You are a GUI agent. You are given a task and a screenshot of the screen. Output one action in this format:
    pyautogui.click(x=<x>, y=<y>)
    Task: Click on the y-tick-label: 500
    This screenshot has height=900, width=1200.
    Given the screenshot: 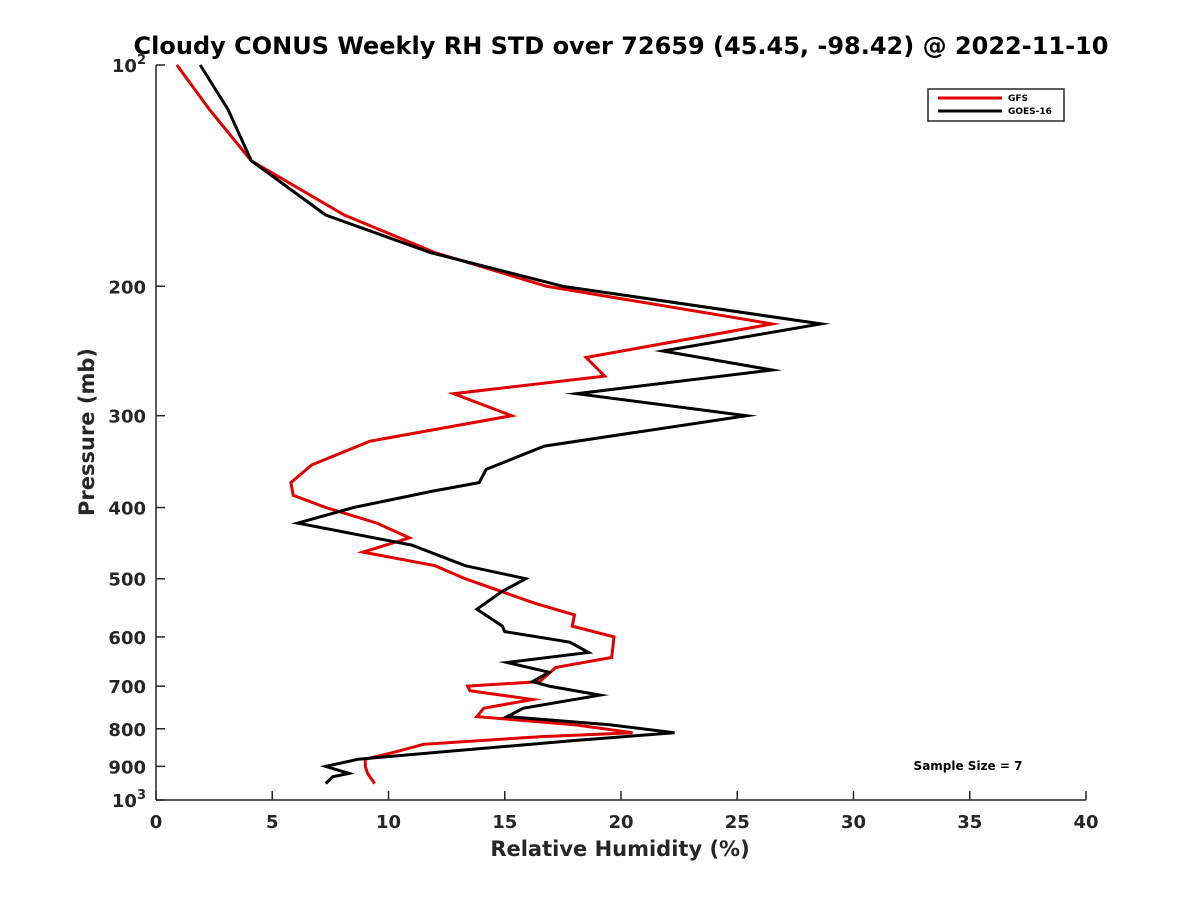 What is the action you would take?
    pyautogui.click(x=127, y=580)
    